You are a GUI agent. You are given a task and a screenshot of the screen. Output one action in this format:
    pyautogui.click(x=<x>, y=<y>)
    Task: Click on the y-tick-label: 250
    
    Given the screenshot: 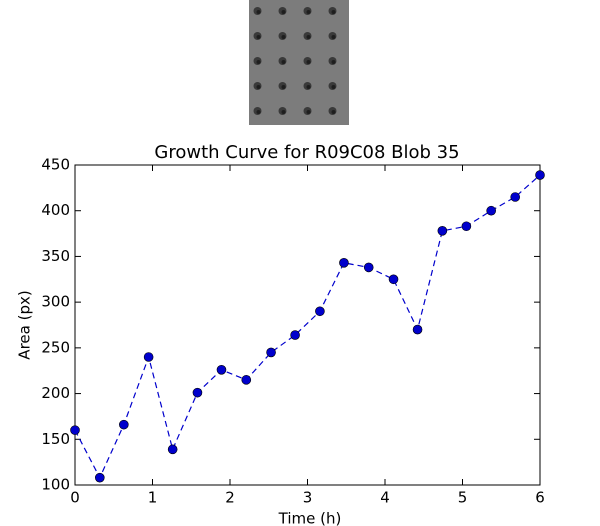 What is the action you would take?
    pyautogui.click(x=55, y=347)
    